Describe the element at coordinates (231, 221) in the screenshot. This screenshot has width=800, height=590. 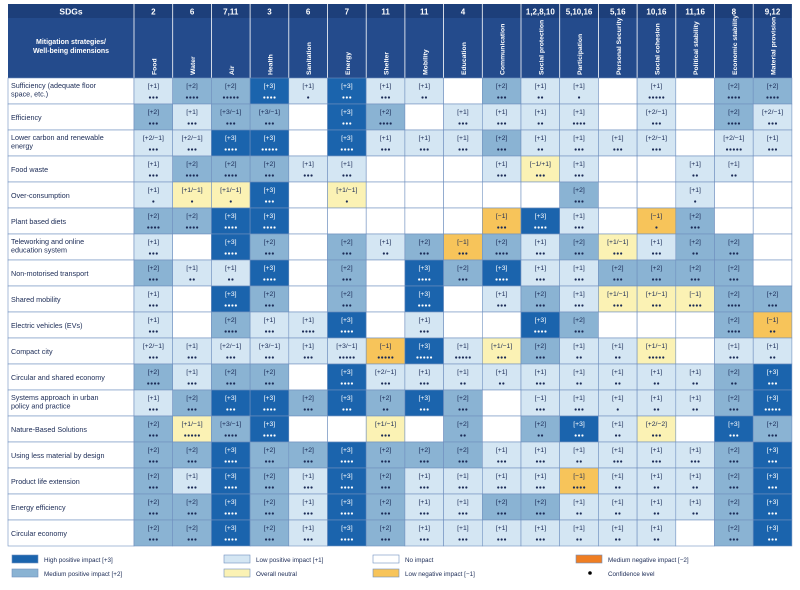
I see `impact-cell: [+3]` at that location.